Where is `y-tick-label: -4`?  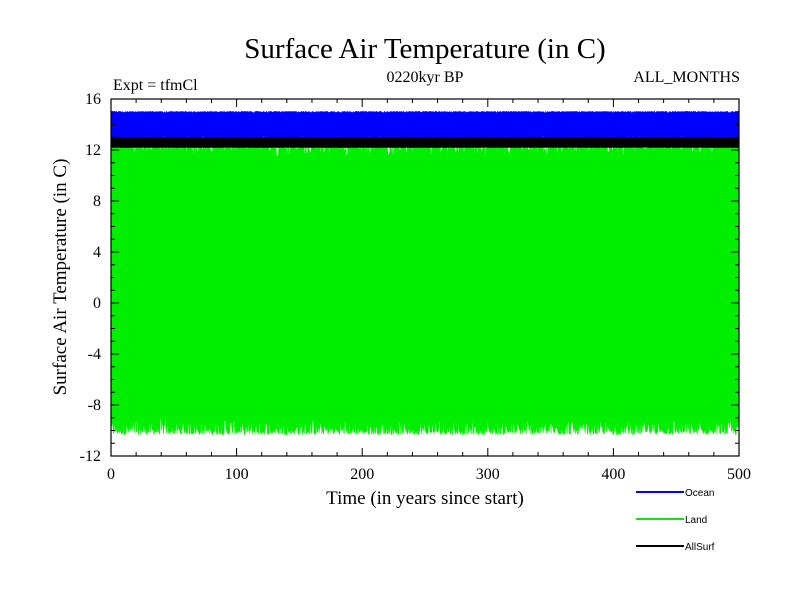 y-tick-label: -4 is located at coordinates (94, 354).